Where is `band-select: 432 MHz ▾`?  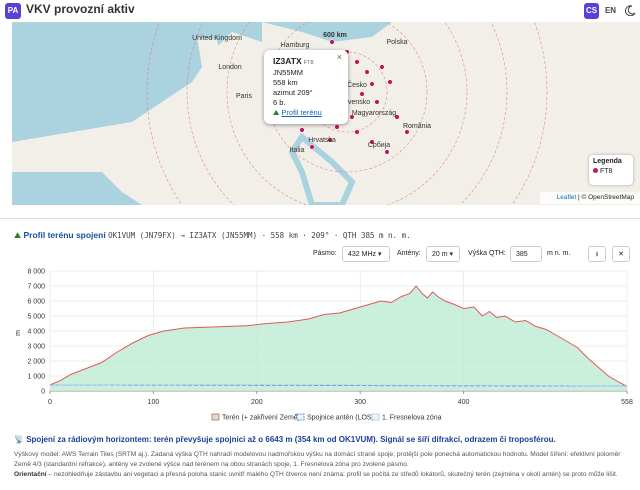 band-select: 432 MHz ▾ is located at coordinates (366, 254).